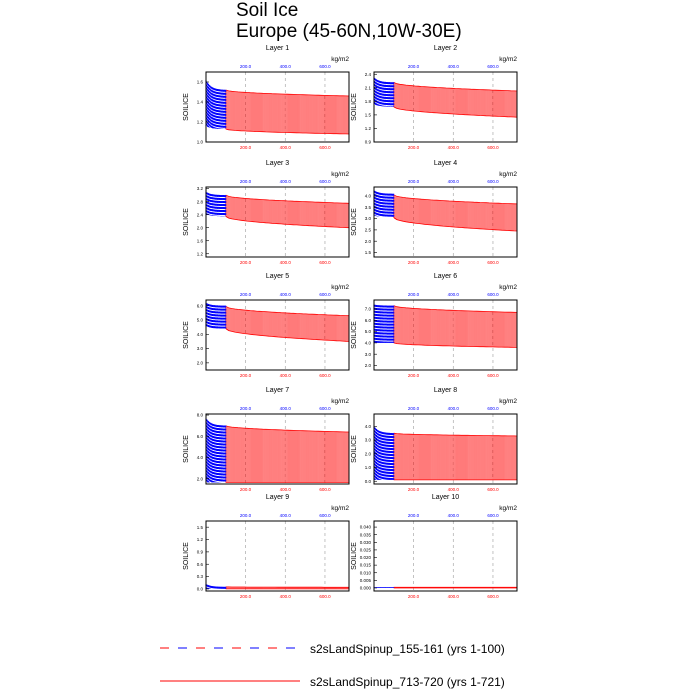 This screenshot has height=700, width=700. What do you see at coordinates (407, 682) in the screenshot?
I see `legend-label-2: s2sLandSpinup_713-720 (yrs 1-721)` at bounding box center [407, 682].